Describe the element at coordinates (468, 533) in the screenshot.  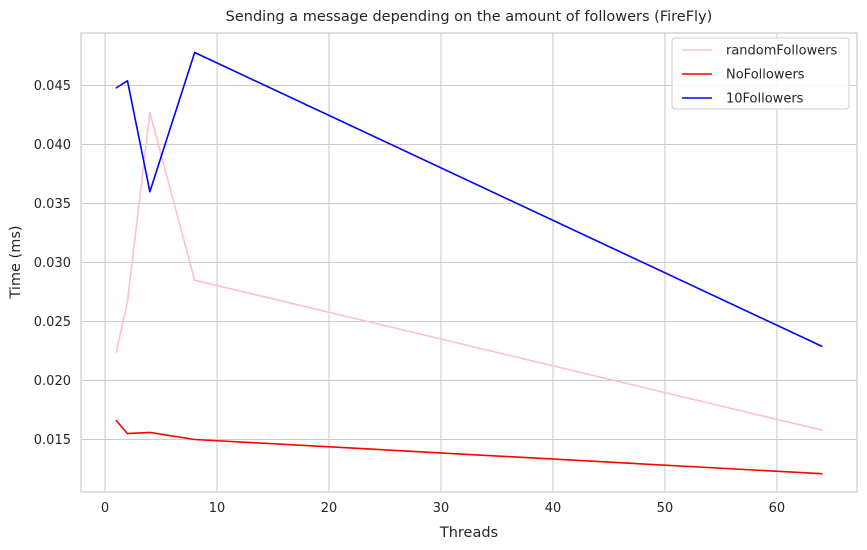
I see `x-axis-label: Threads` at that location.